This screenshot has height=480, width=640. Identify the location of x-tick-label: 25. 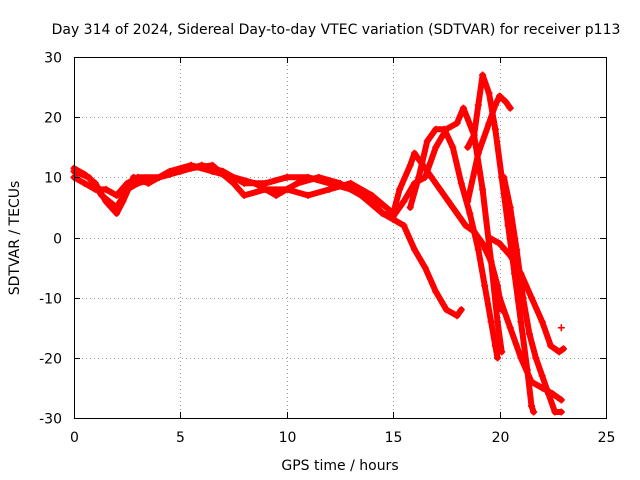
(607, 438).